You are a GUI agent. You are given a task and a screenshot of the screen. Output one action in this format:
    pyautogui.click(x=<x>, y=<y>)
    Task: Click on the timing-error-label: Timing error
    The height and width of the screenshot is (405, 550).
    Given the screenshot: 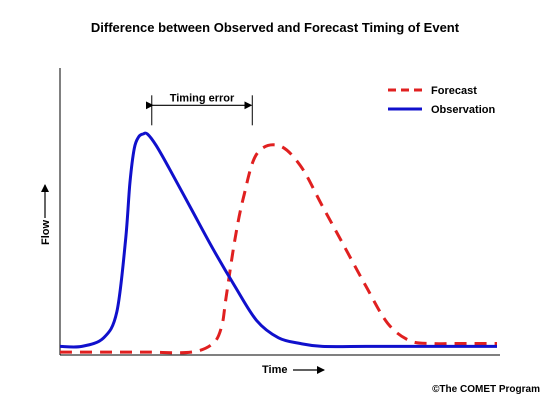 What is the action you would take?
    pyautogui.click(x=202, y=98)
    